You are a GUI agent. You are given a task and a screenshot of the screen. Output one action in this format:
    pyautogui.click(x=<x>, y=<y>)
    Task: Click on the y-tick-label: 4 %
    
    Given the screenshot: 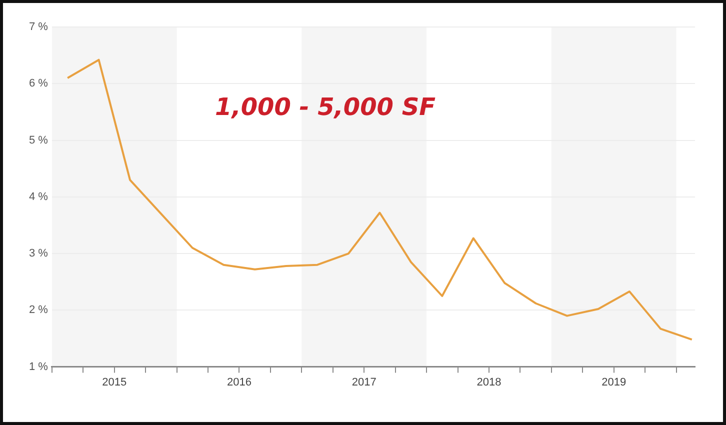 What is the action you would take?
    pyautogui.click(x=38, y=196)
    